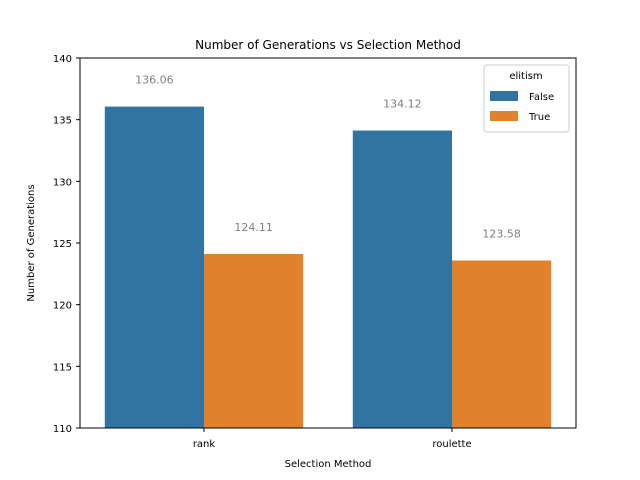  What do you see at coordinates (541, 97) in the screenshot?
I see `legend-label-false: False` at bounding box center [541, 97].